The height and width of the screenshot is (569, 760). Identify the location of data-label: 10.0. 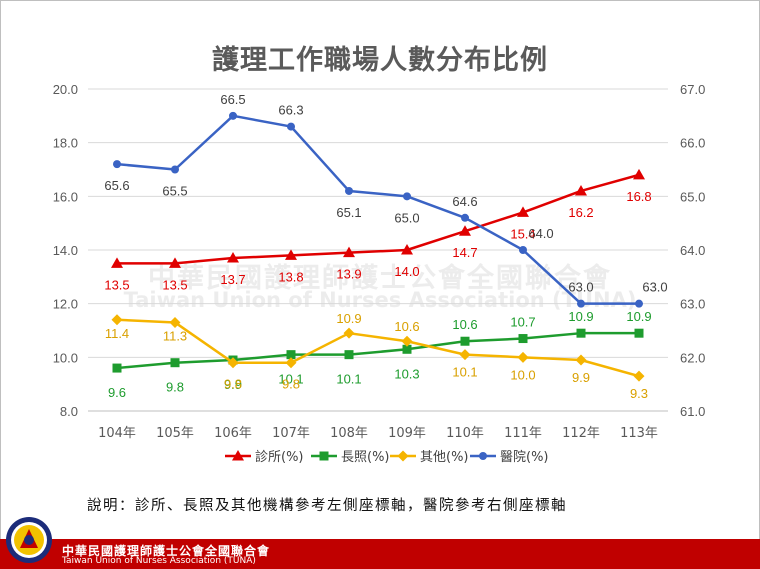
(522, 374).